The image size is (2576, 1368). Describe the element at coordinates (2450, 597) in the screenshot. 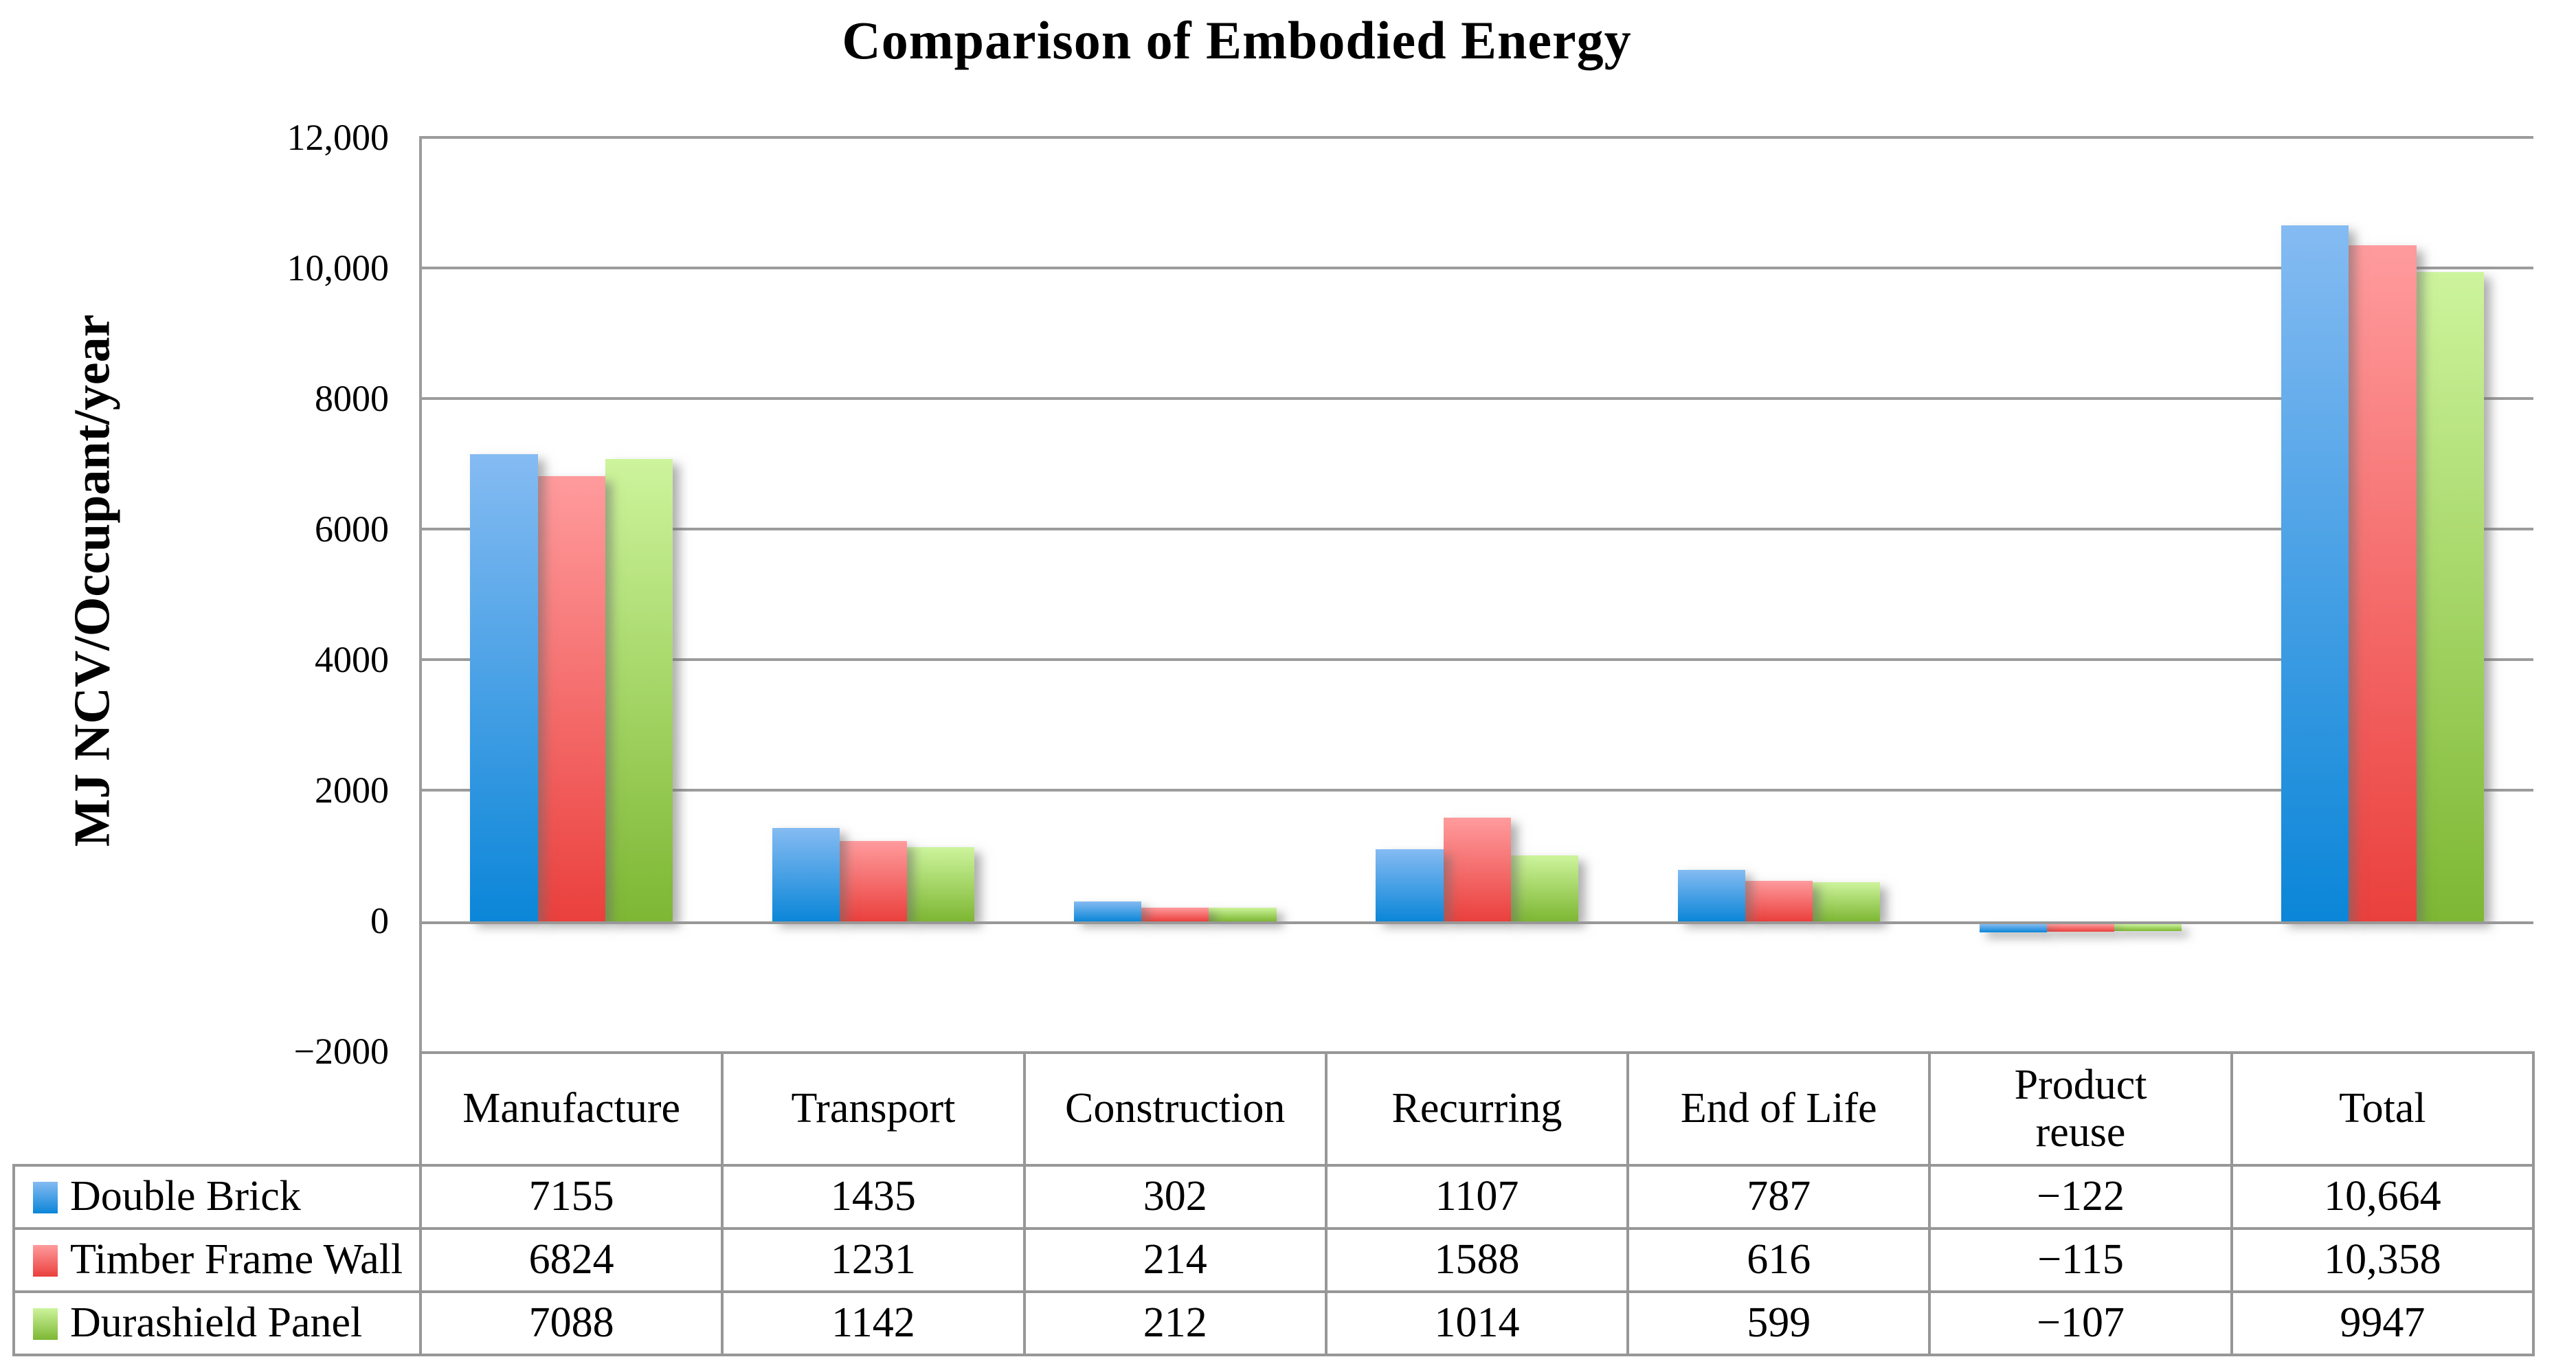

I see `bar-durashield-panel-total` at that location.